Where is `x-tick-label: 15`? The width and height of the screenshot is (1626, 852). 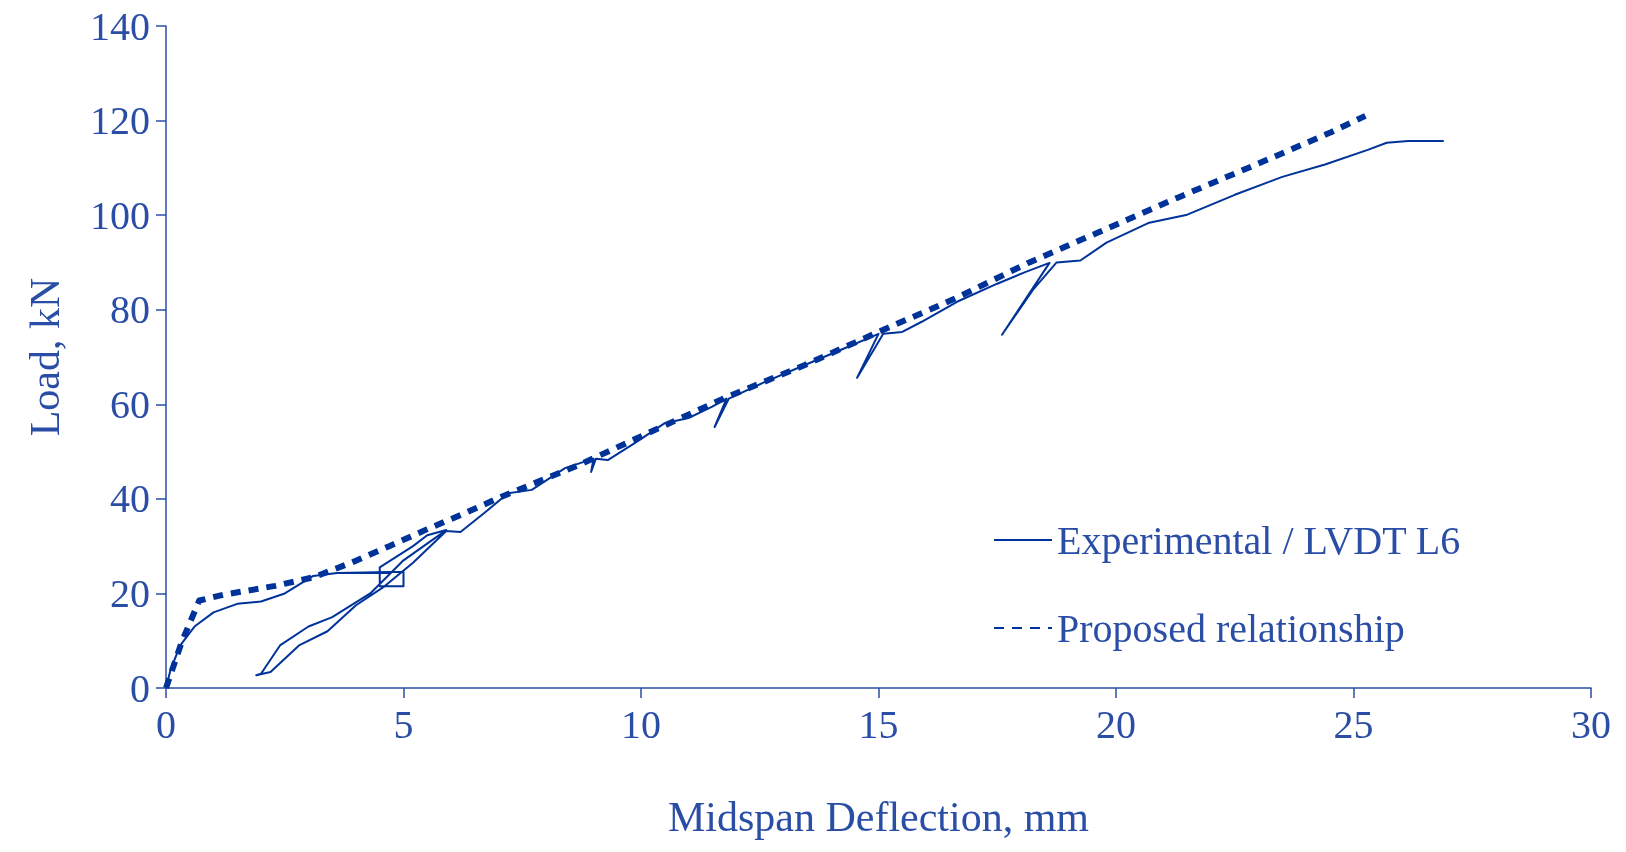
x-tick-label: 15 is located at coordinates (878, 724).